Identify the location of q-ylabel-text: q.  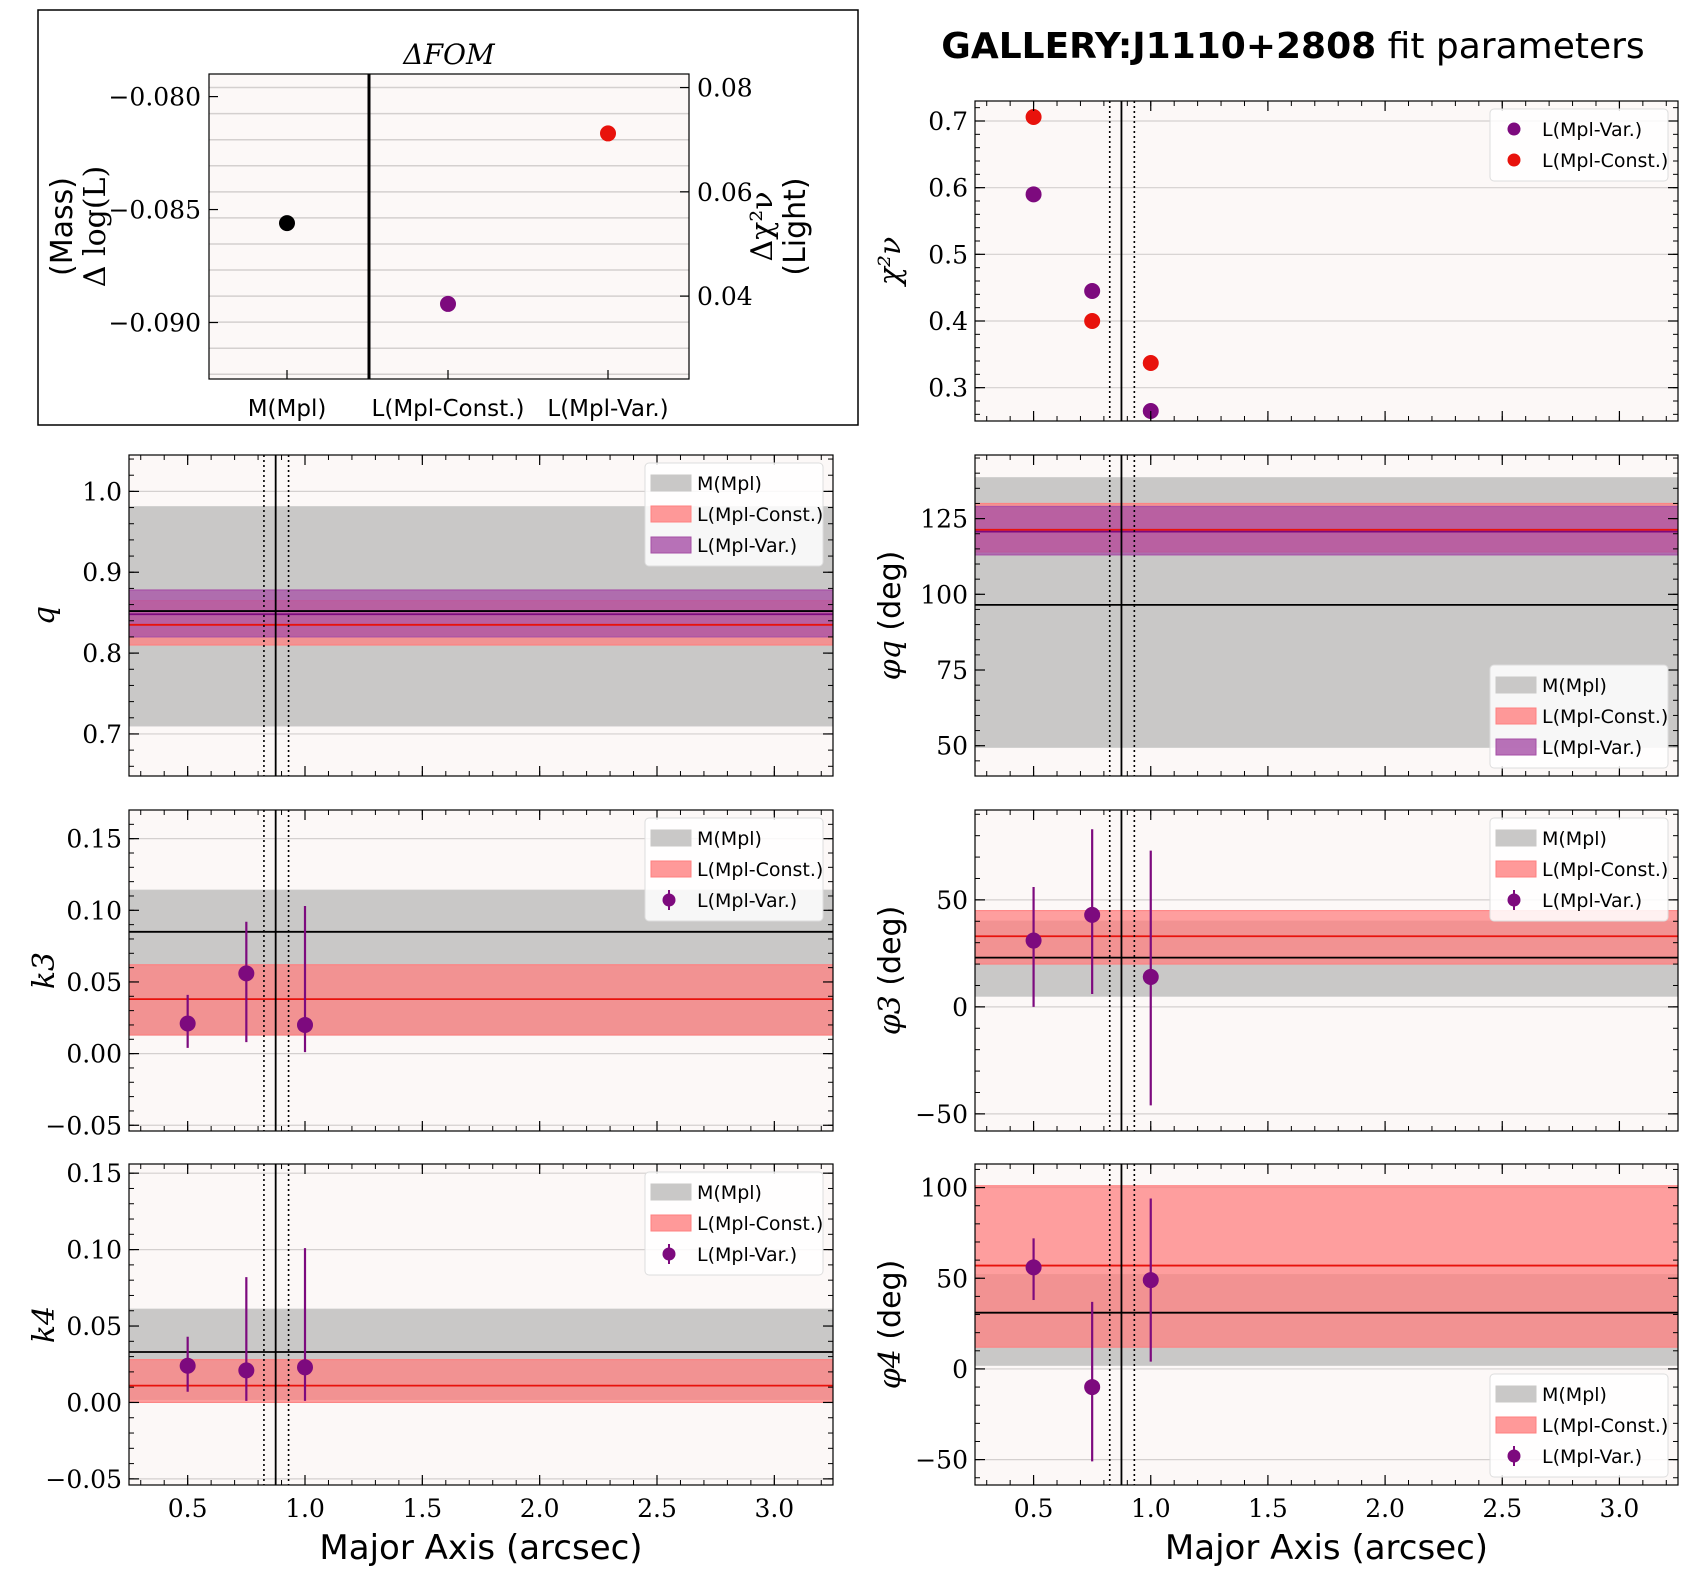
(44, 615).